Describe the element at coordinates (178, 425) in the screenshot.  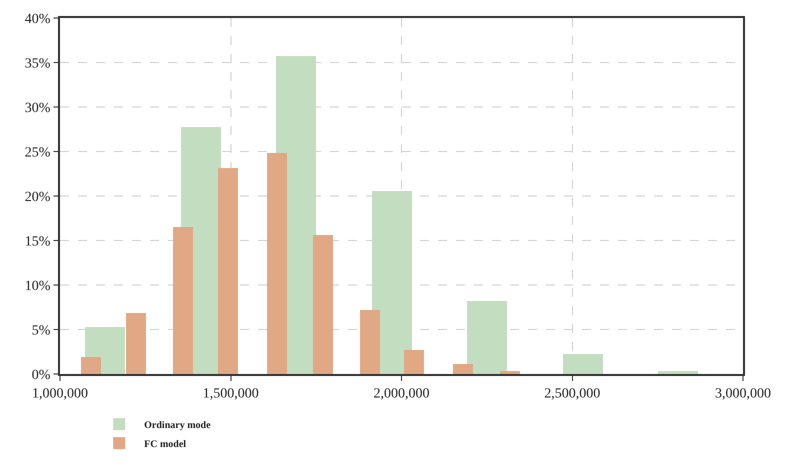
I see `legend-label: Ordinary mode` at that location.